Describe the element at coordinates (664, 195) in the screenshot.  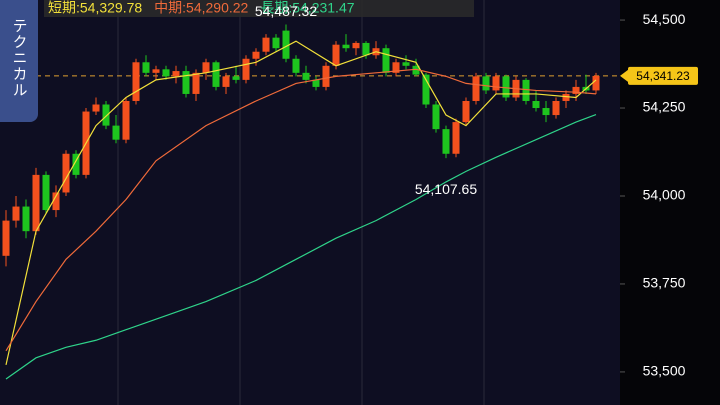
I see `y-tick-label: 54,000` at that location.